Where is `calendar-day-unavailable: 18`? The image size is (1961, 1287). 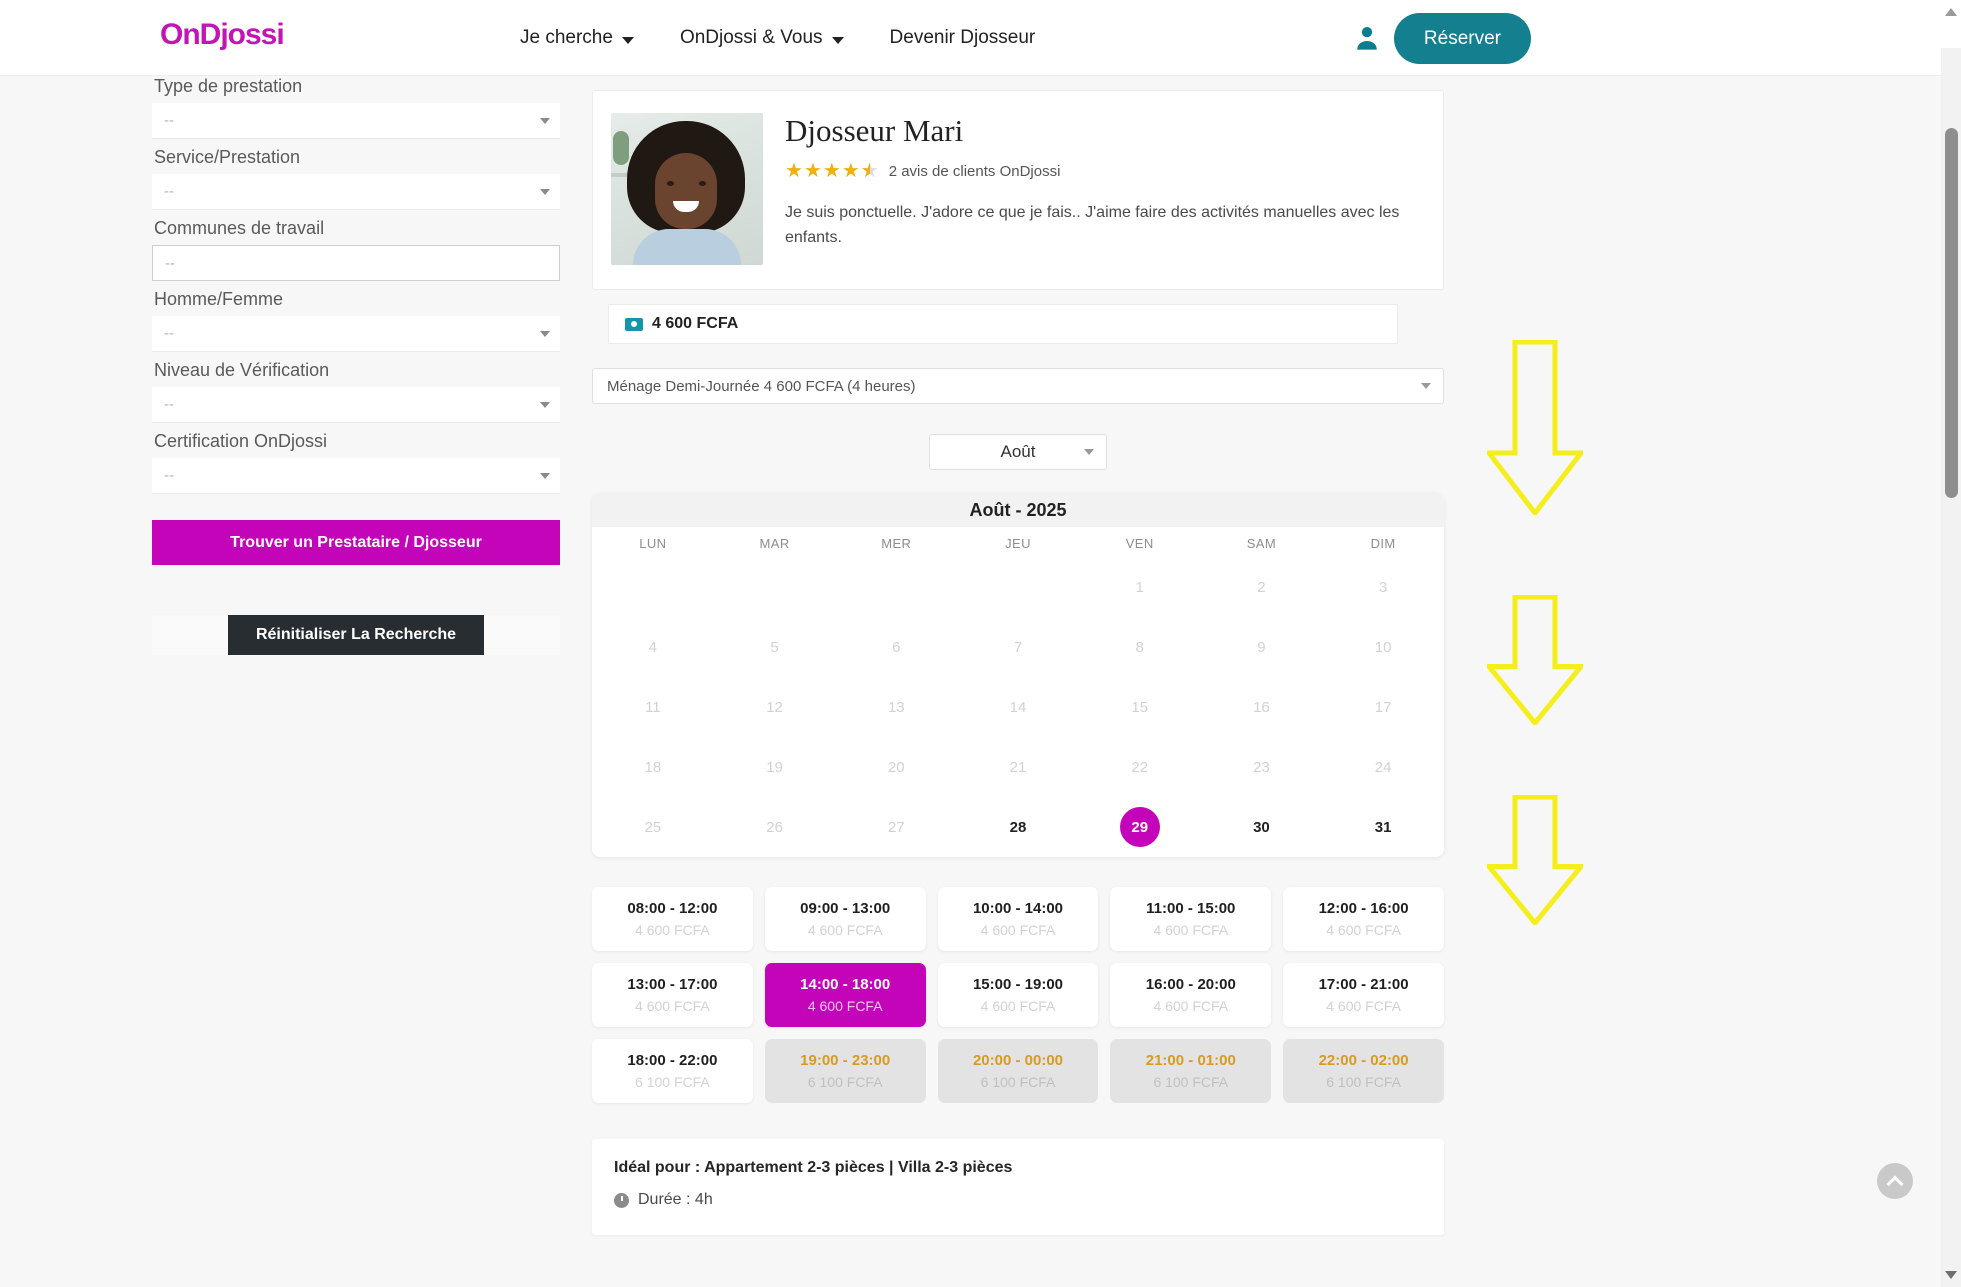 calendar-day-unavailable: 18 is located at coordinates (653, 767).